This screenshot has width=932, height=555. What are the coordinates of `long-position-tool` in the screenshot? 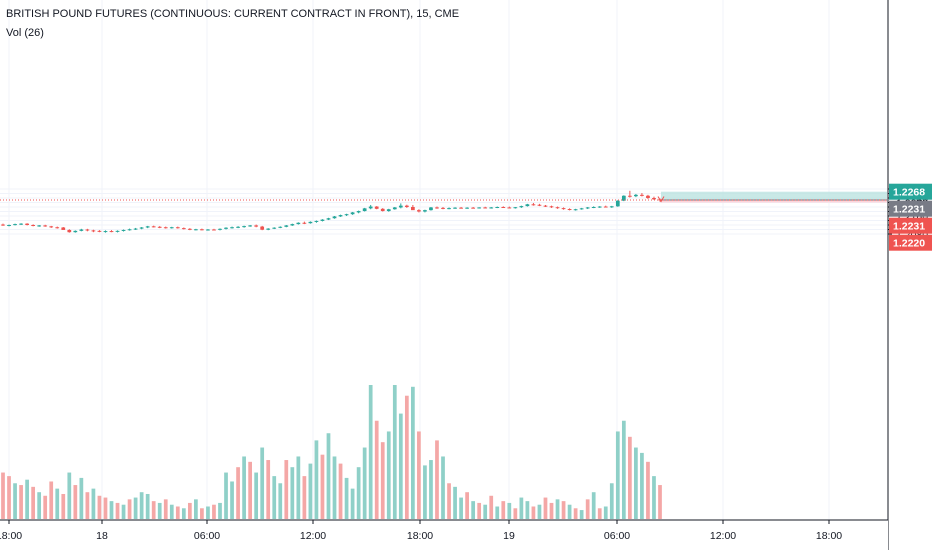 It's located at (772, 197).